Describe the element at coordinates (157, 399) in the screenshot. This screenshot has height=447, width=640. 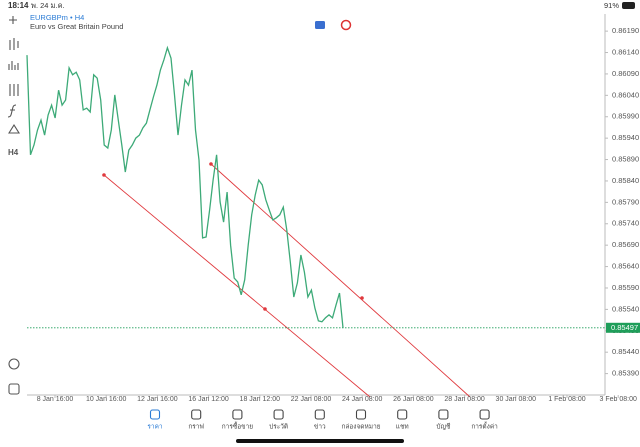
I see `x-tick-label: 12 Jan 16:00` at that location.